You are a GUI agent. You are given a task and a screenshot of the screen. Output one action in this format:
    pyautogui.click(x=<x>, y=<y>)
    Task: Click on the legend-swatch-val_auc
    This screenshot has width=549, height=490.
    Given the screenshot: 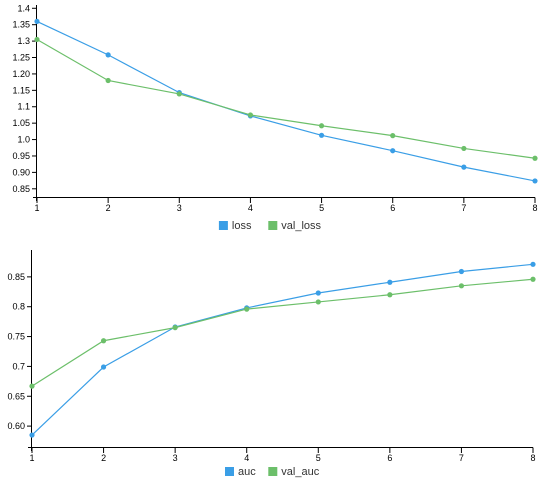 What is the action you would take?
    pyautogui.click(x=273, y=471)
    